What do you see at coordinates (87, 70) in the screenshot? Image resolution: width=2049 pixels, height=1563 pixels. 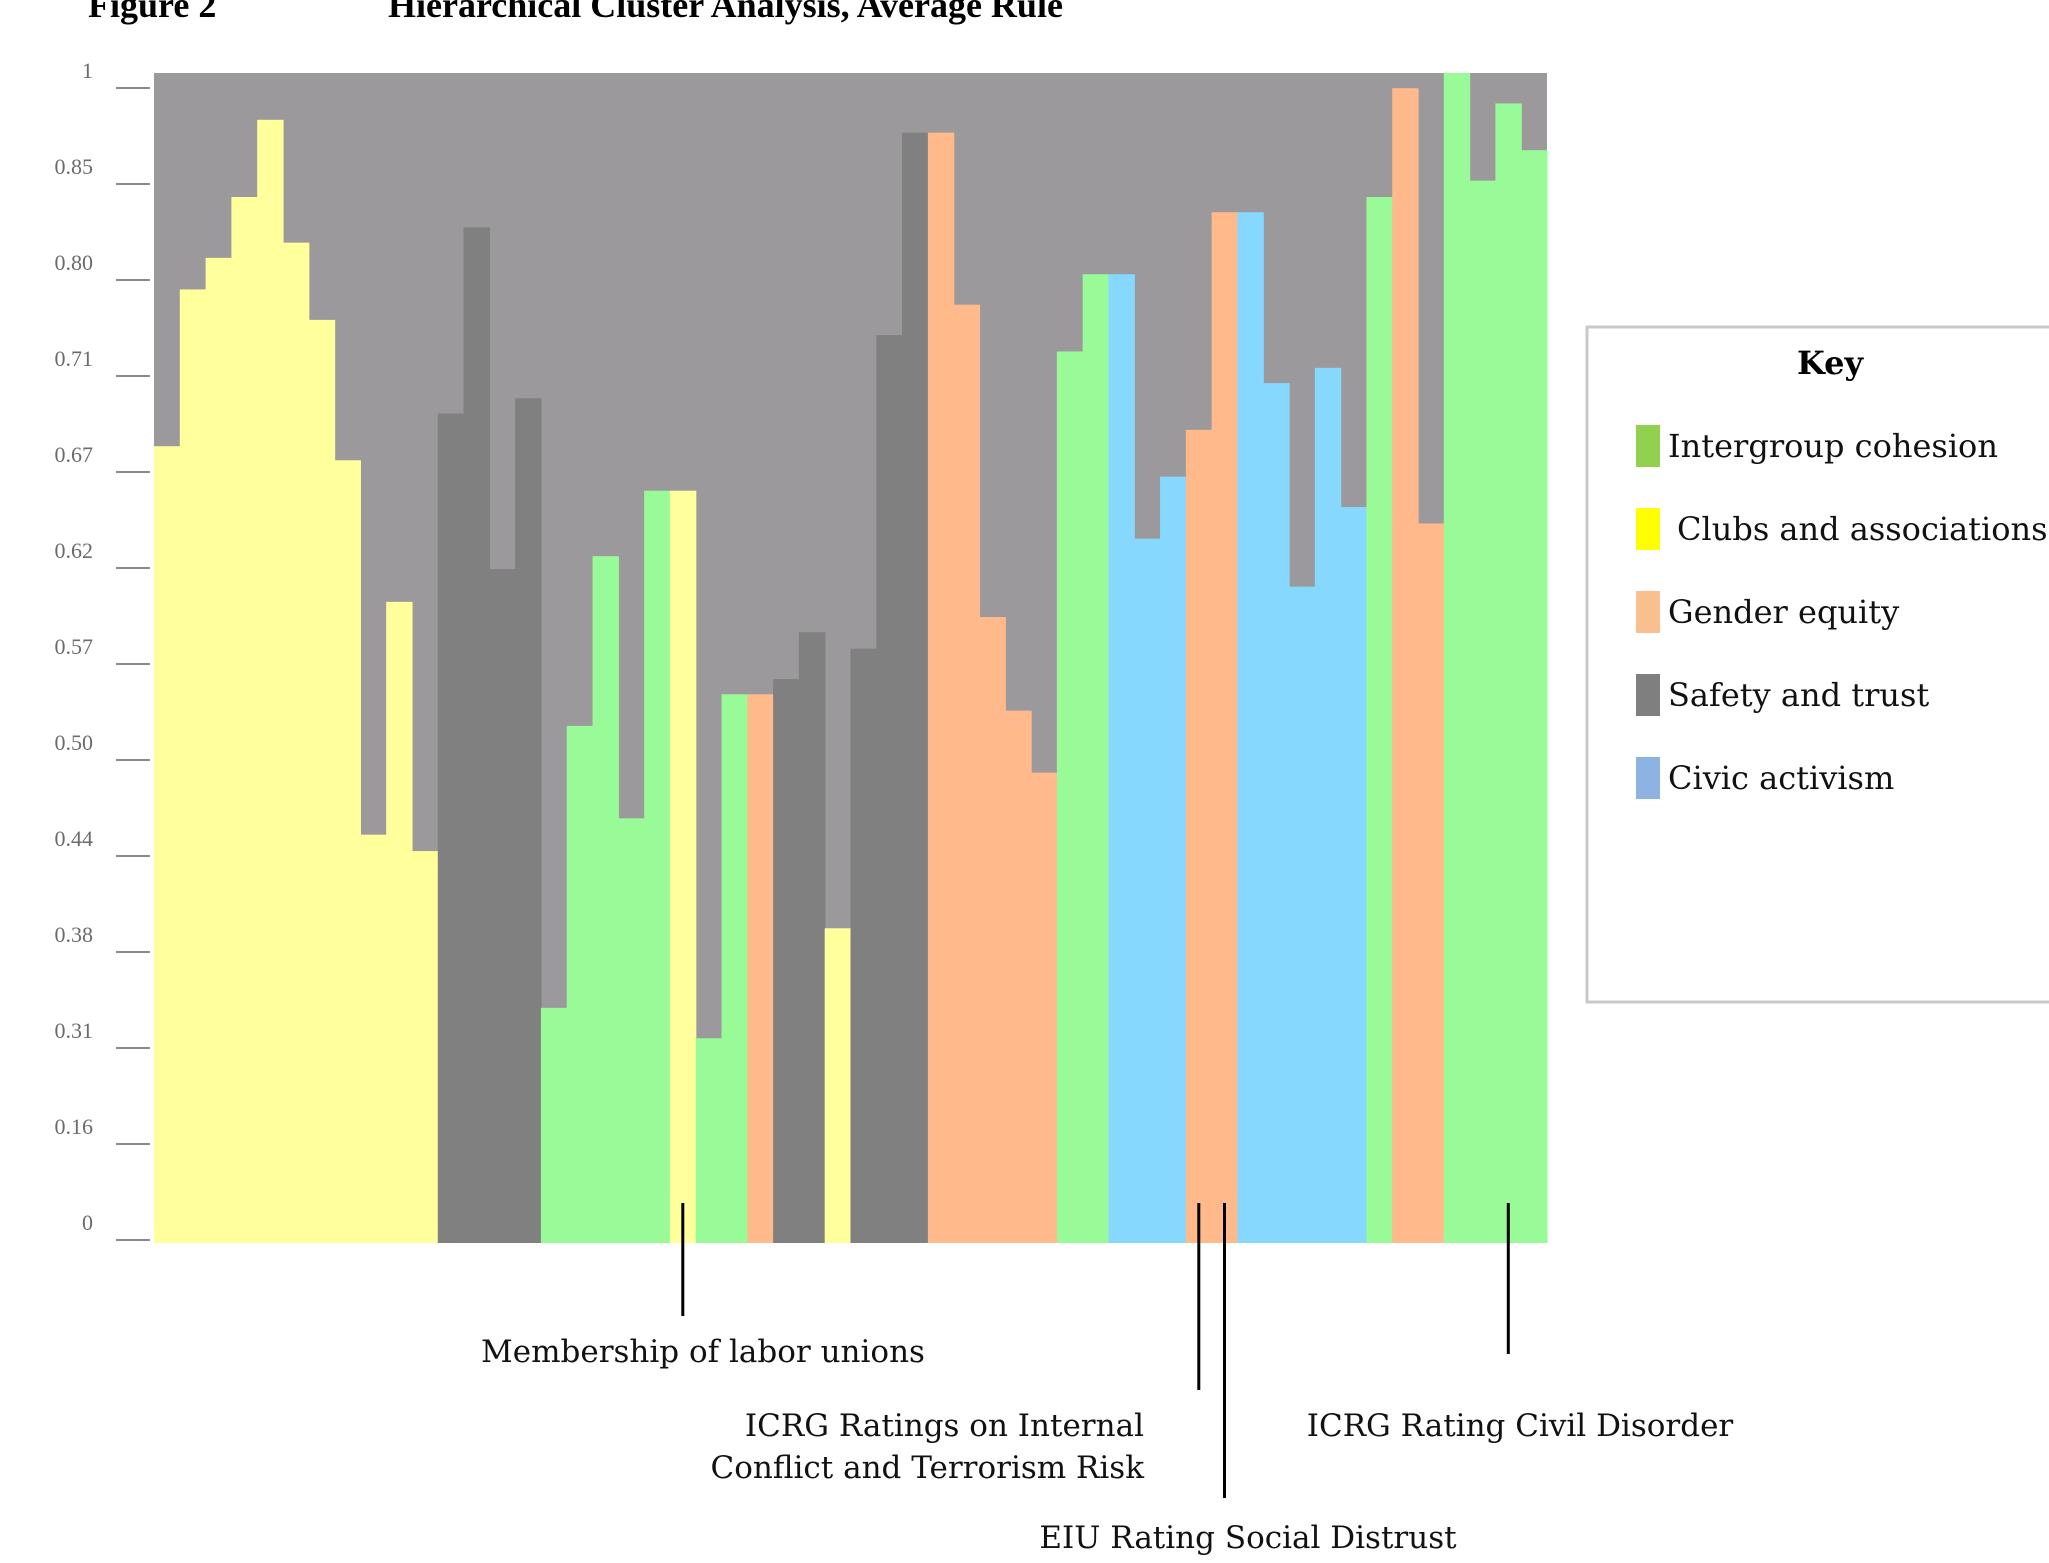 I see `y-tick-label: 1` at bounding box center [87, 70].